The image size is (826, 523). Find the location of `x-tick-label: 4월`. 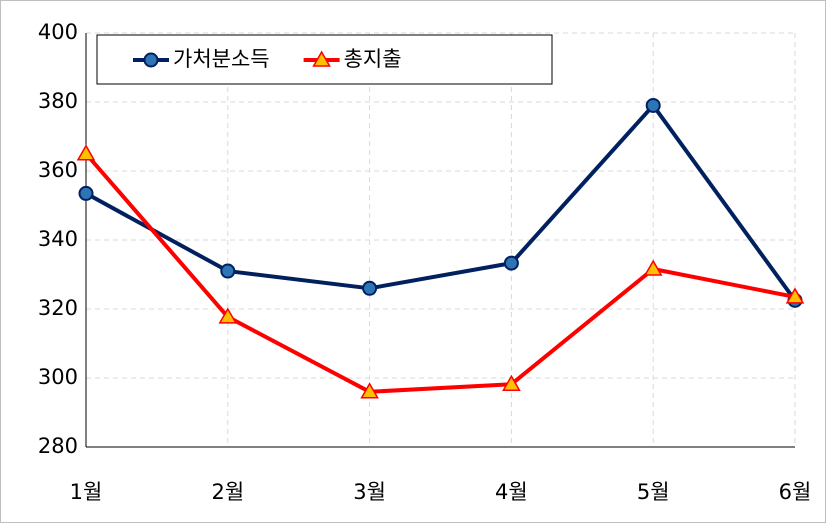

x-tick-label: 4월 is located at coordinates (511, 492).